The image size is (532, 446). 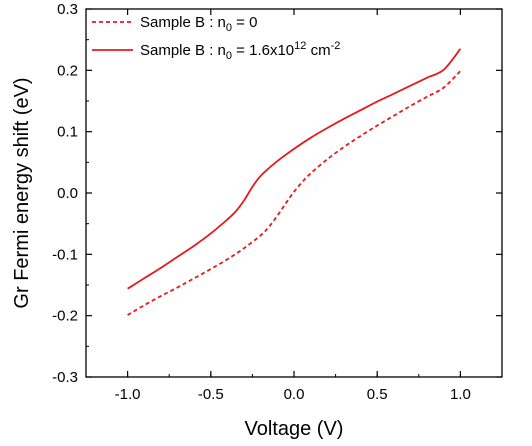 What do you see at coordinates (22, 192) in the screenshot?
I see `y-axis-title: Gr Fermi energy shift (eV)` at bounding box center [22, 192].